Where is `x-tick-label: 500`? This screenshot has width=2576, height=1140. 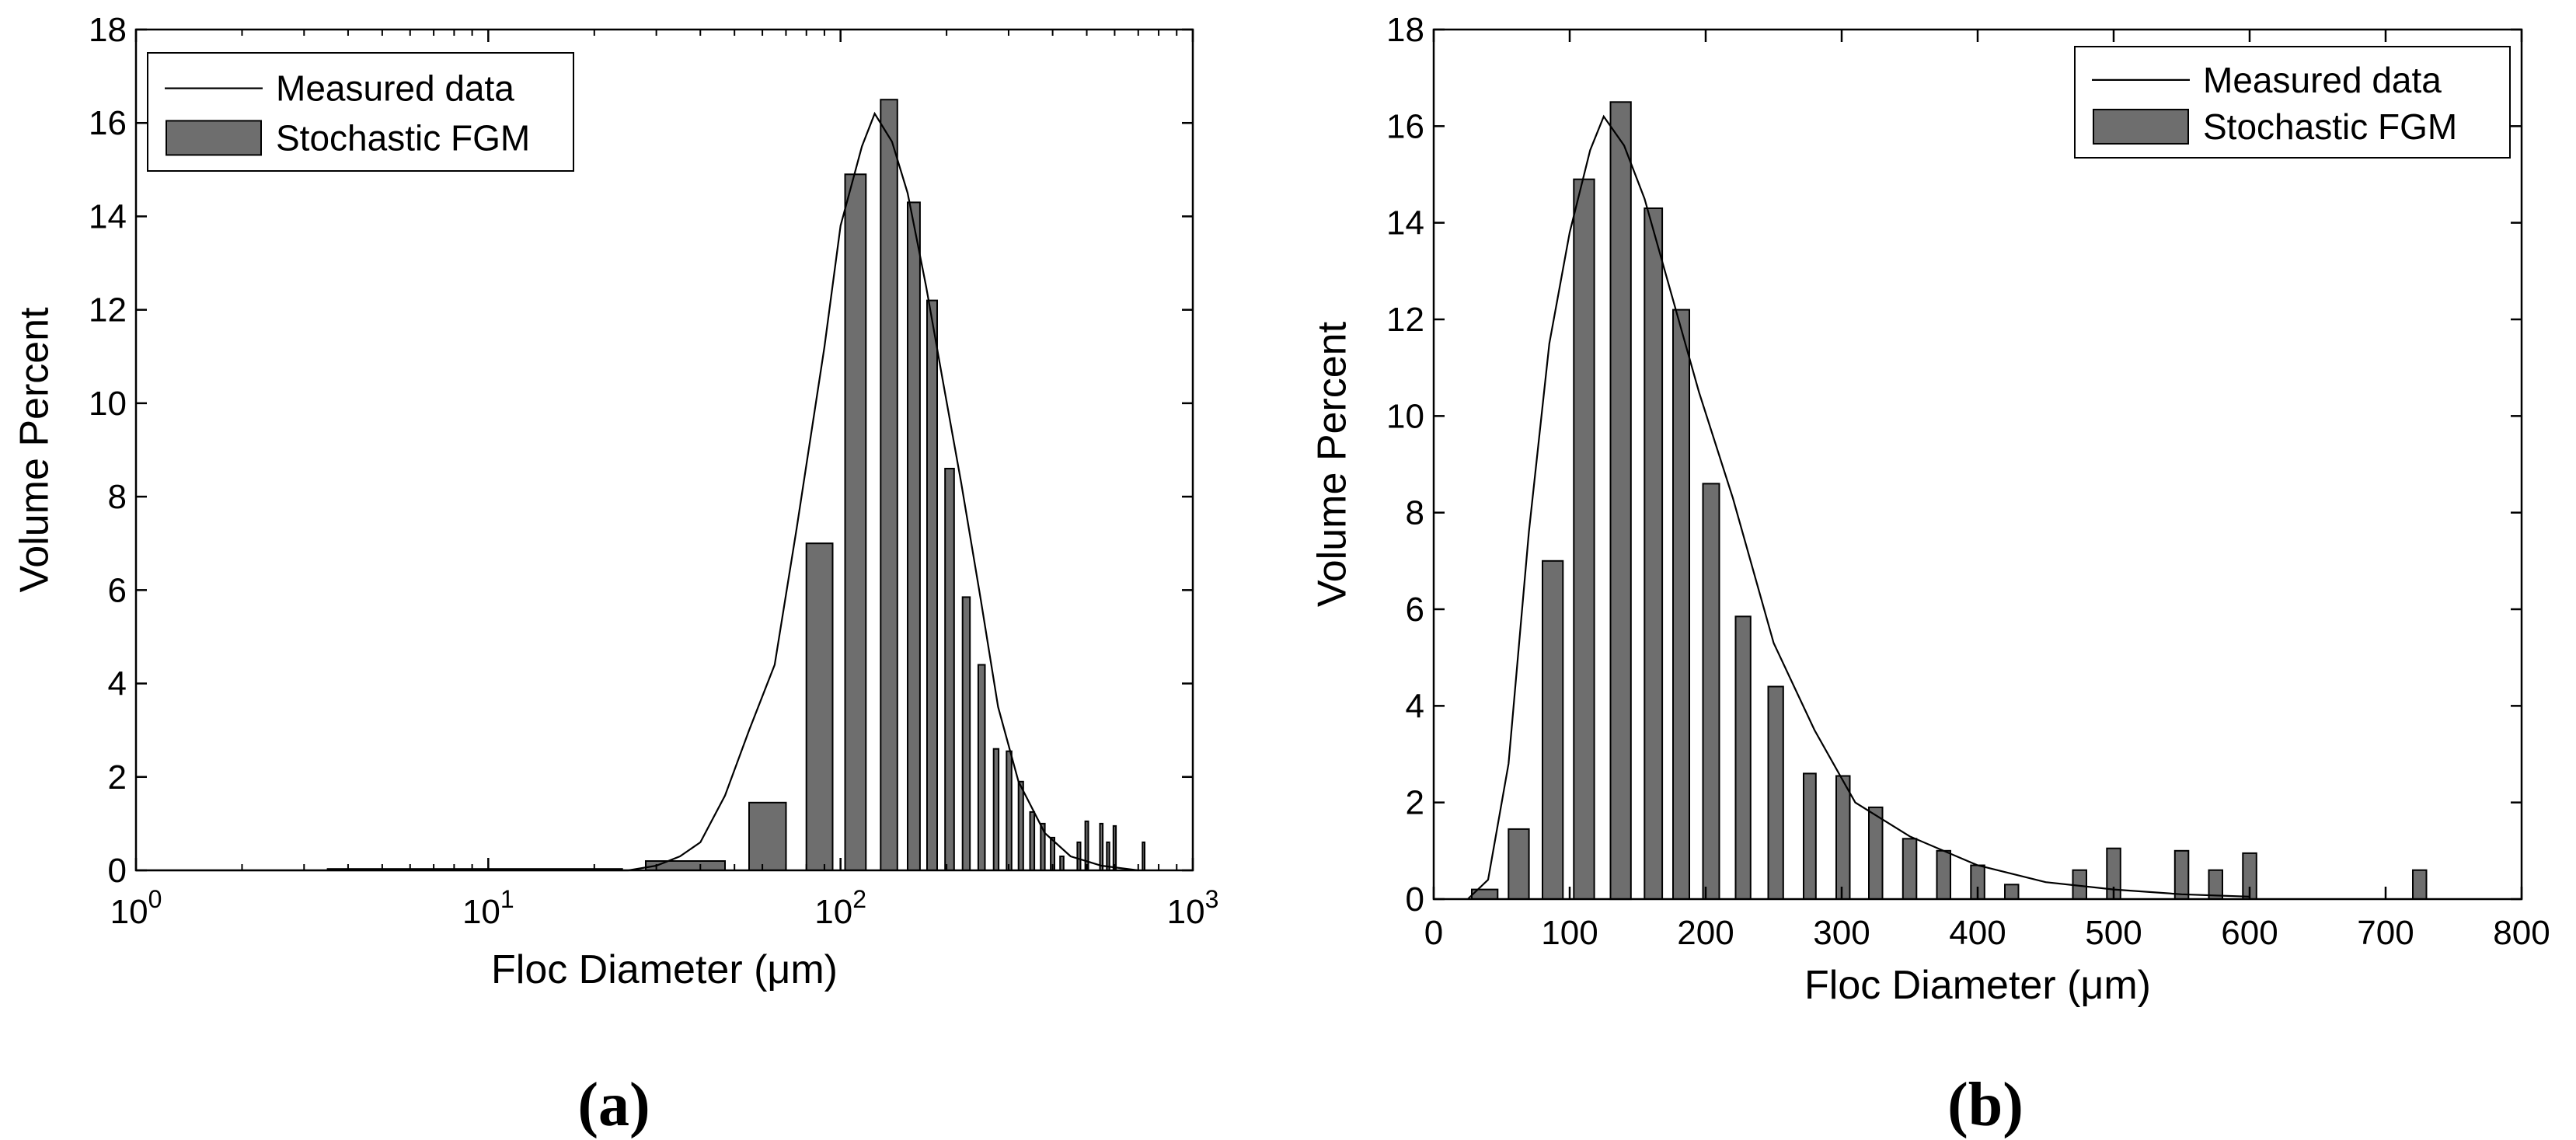
x-tick-label: 500 is located at coordinates (2113, 933).